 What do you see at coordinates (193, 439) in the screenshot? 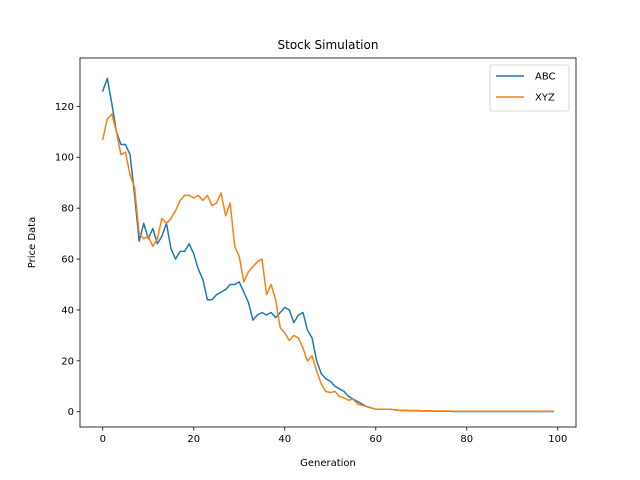
I see `x-tick-label: 20` at bounding box center [193, 439].